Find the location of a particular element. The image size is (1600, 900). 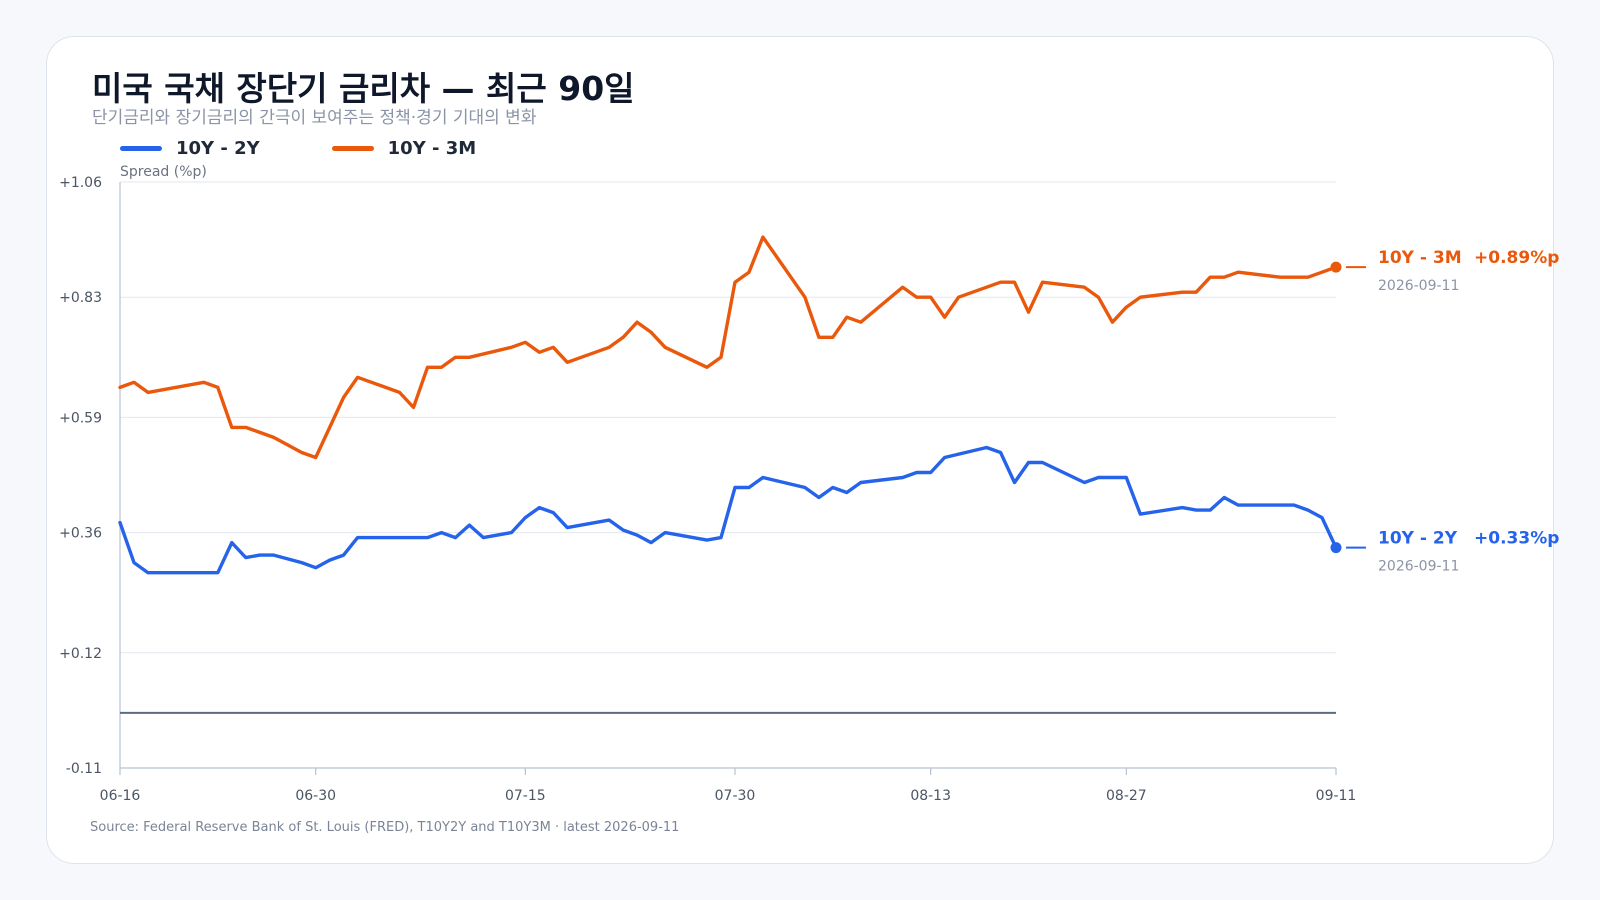

x-tick-label: 09-11 is located at coordinates (1336, 796).